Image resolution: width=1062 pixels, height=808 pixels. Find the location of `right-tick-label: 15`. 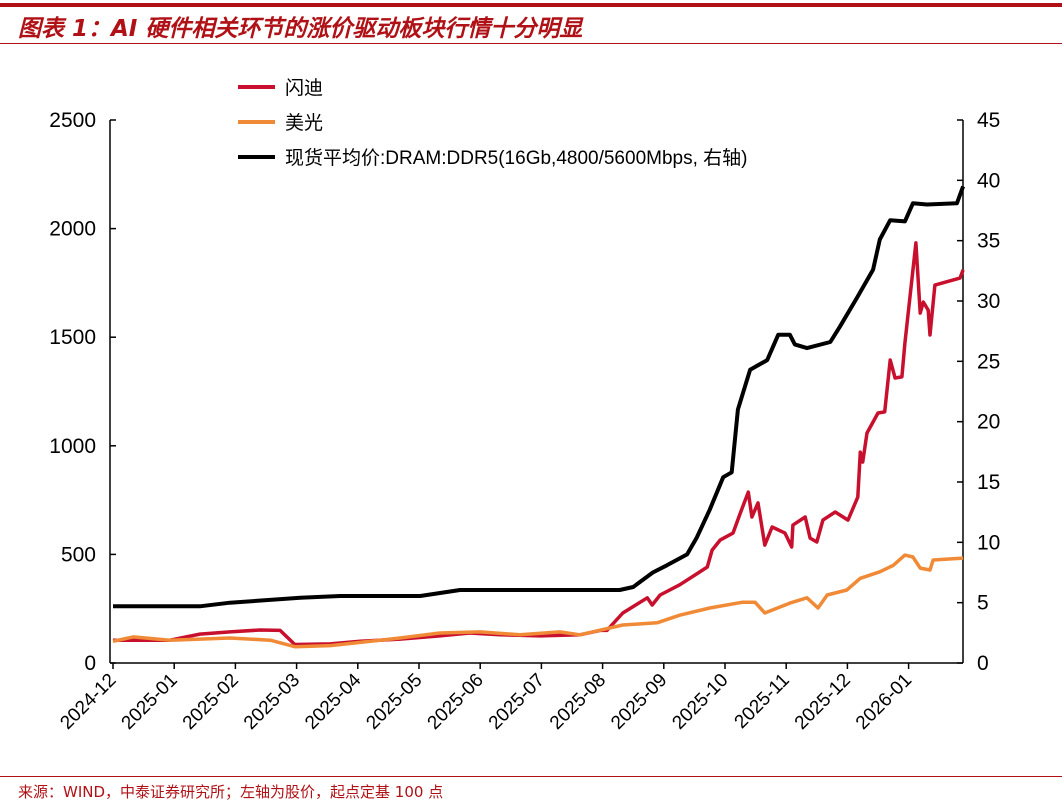

right-tick-label: 15 is located at coordinates (988, 482).